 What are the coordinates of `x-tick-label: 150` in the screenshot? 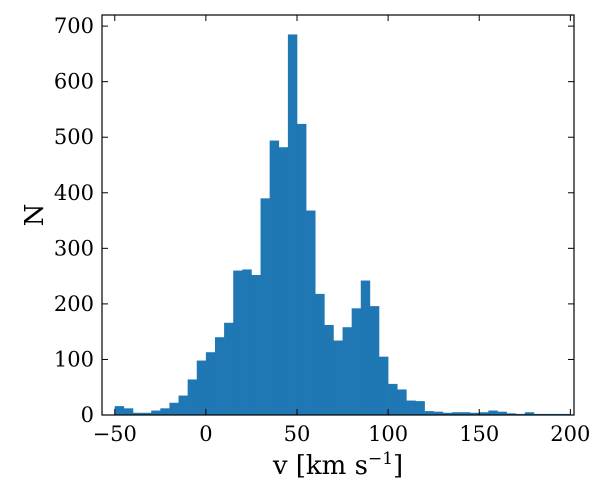 It's located at (479, 434).